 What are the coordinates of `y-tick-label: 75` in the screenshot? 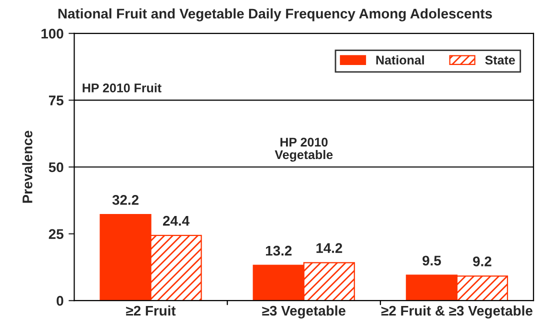 It's located at (56, 101).